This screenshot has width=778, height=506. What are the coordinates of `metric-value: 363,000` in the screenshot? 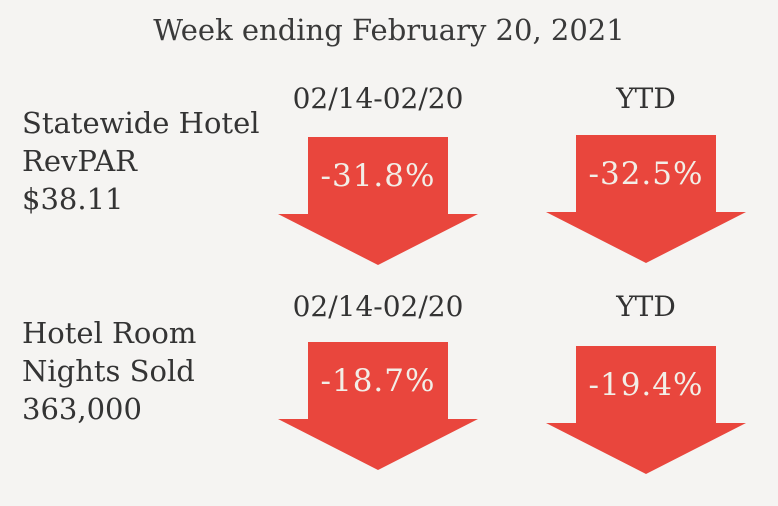 It's located at (82, 409).